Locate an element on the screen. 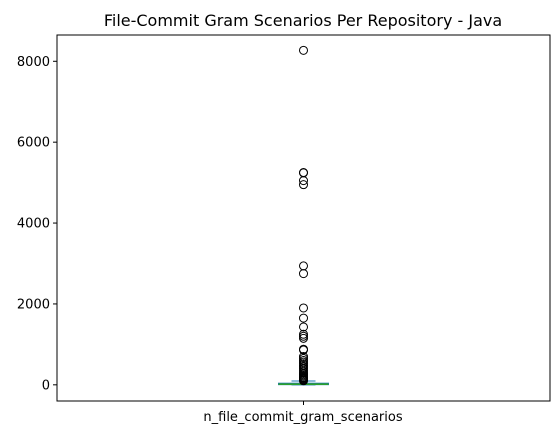  y-tick-label: 0 is located at coordinates (46, 385).